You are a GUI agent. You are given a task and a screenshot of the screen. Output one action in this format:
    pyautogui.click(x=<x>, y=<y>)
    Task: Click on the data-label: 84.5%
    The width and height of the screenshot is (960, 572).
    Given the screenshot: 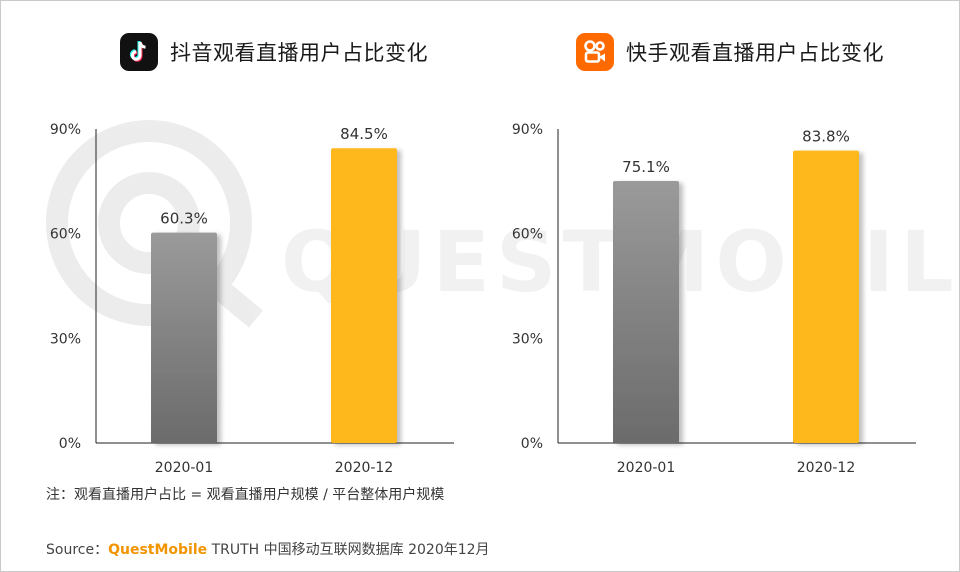 What is the action you would take?
    pyautogui.click(x=364, y=134)
    